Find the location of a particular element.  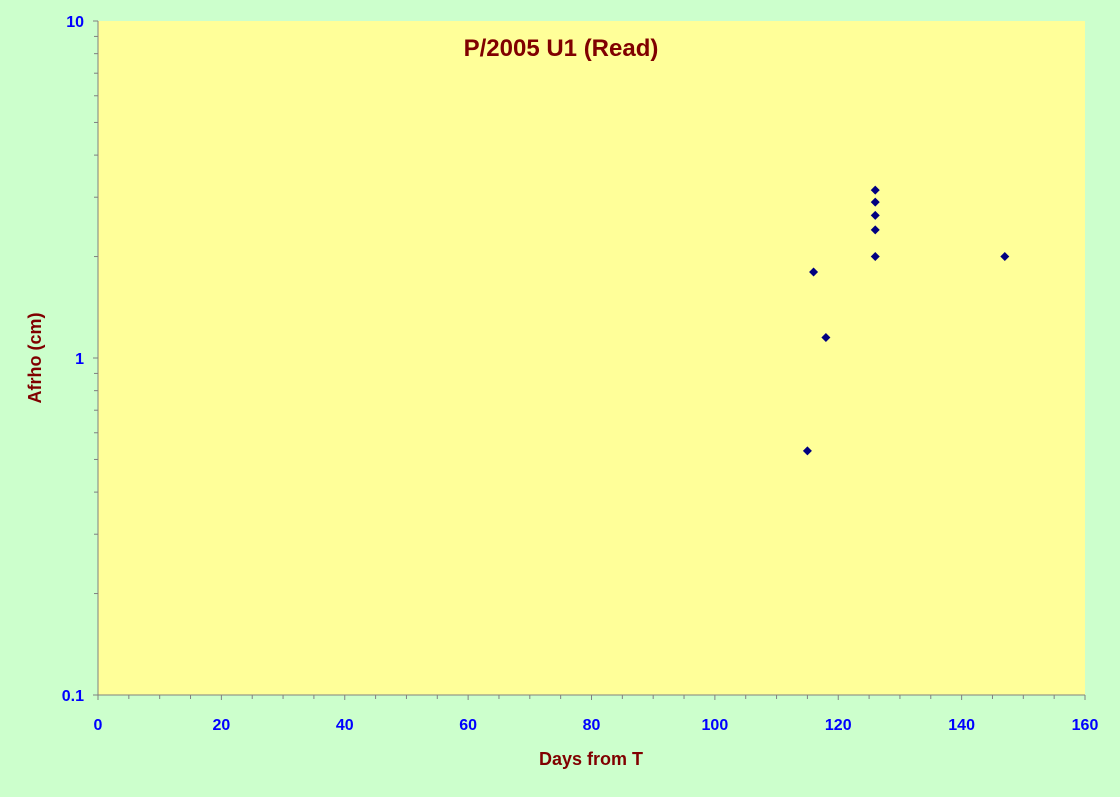

x-tick-labels: 0 20 40 60 80 100 120 140 160 is located at coordinates (596, 725).